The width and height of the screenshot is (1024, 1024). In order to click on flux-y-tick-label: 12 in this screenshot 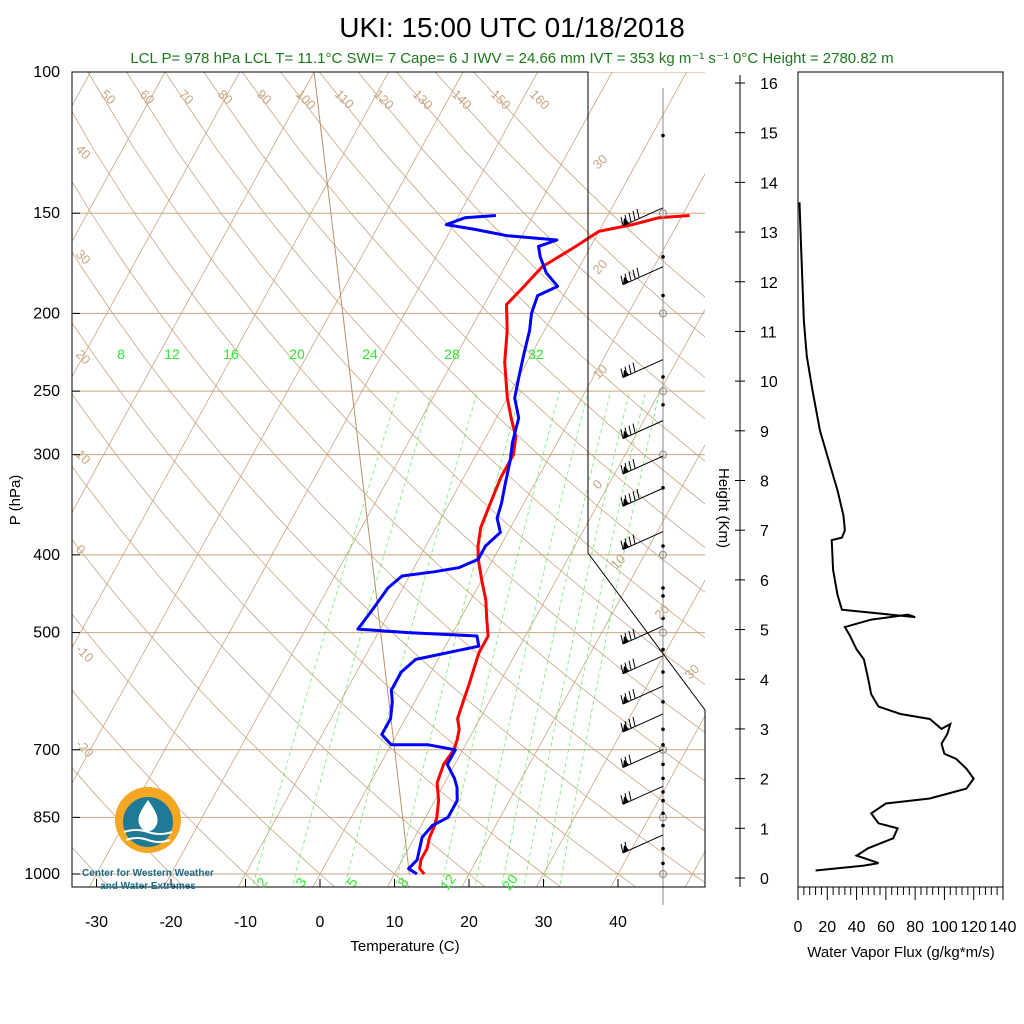, I will do `click(769, 283)`.